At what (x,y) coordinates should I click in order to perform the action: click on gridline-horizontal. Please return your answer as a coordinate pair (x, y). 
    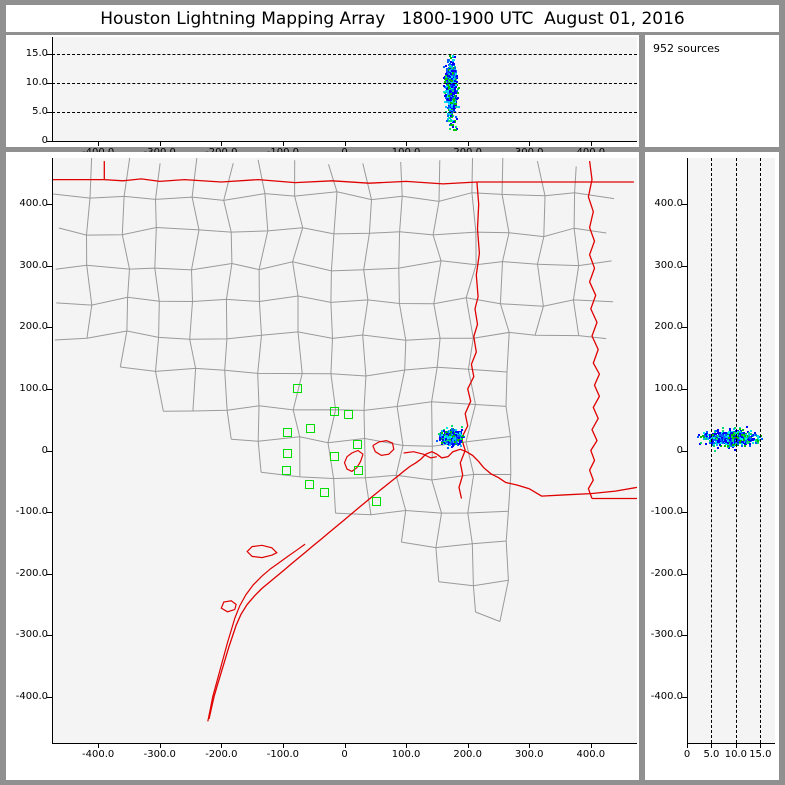
    Looking at the image, I should click on (344, 84).